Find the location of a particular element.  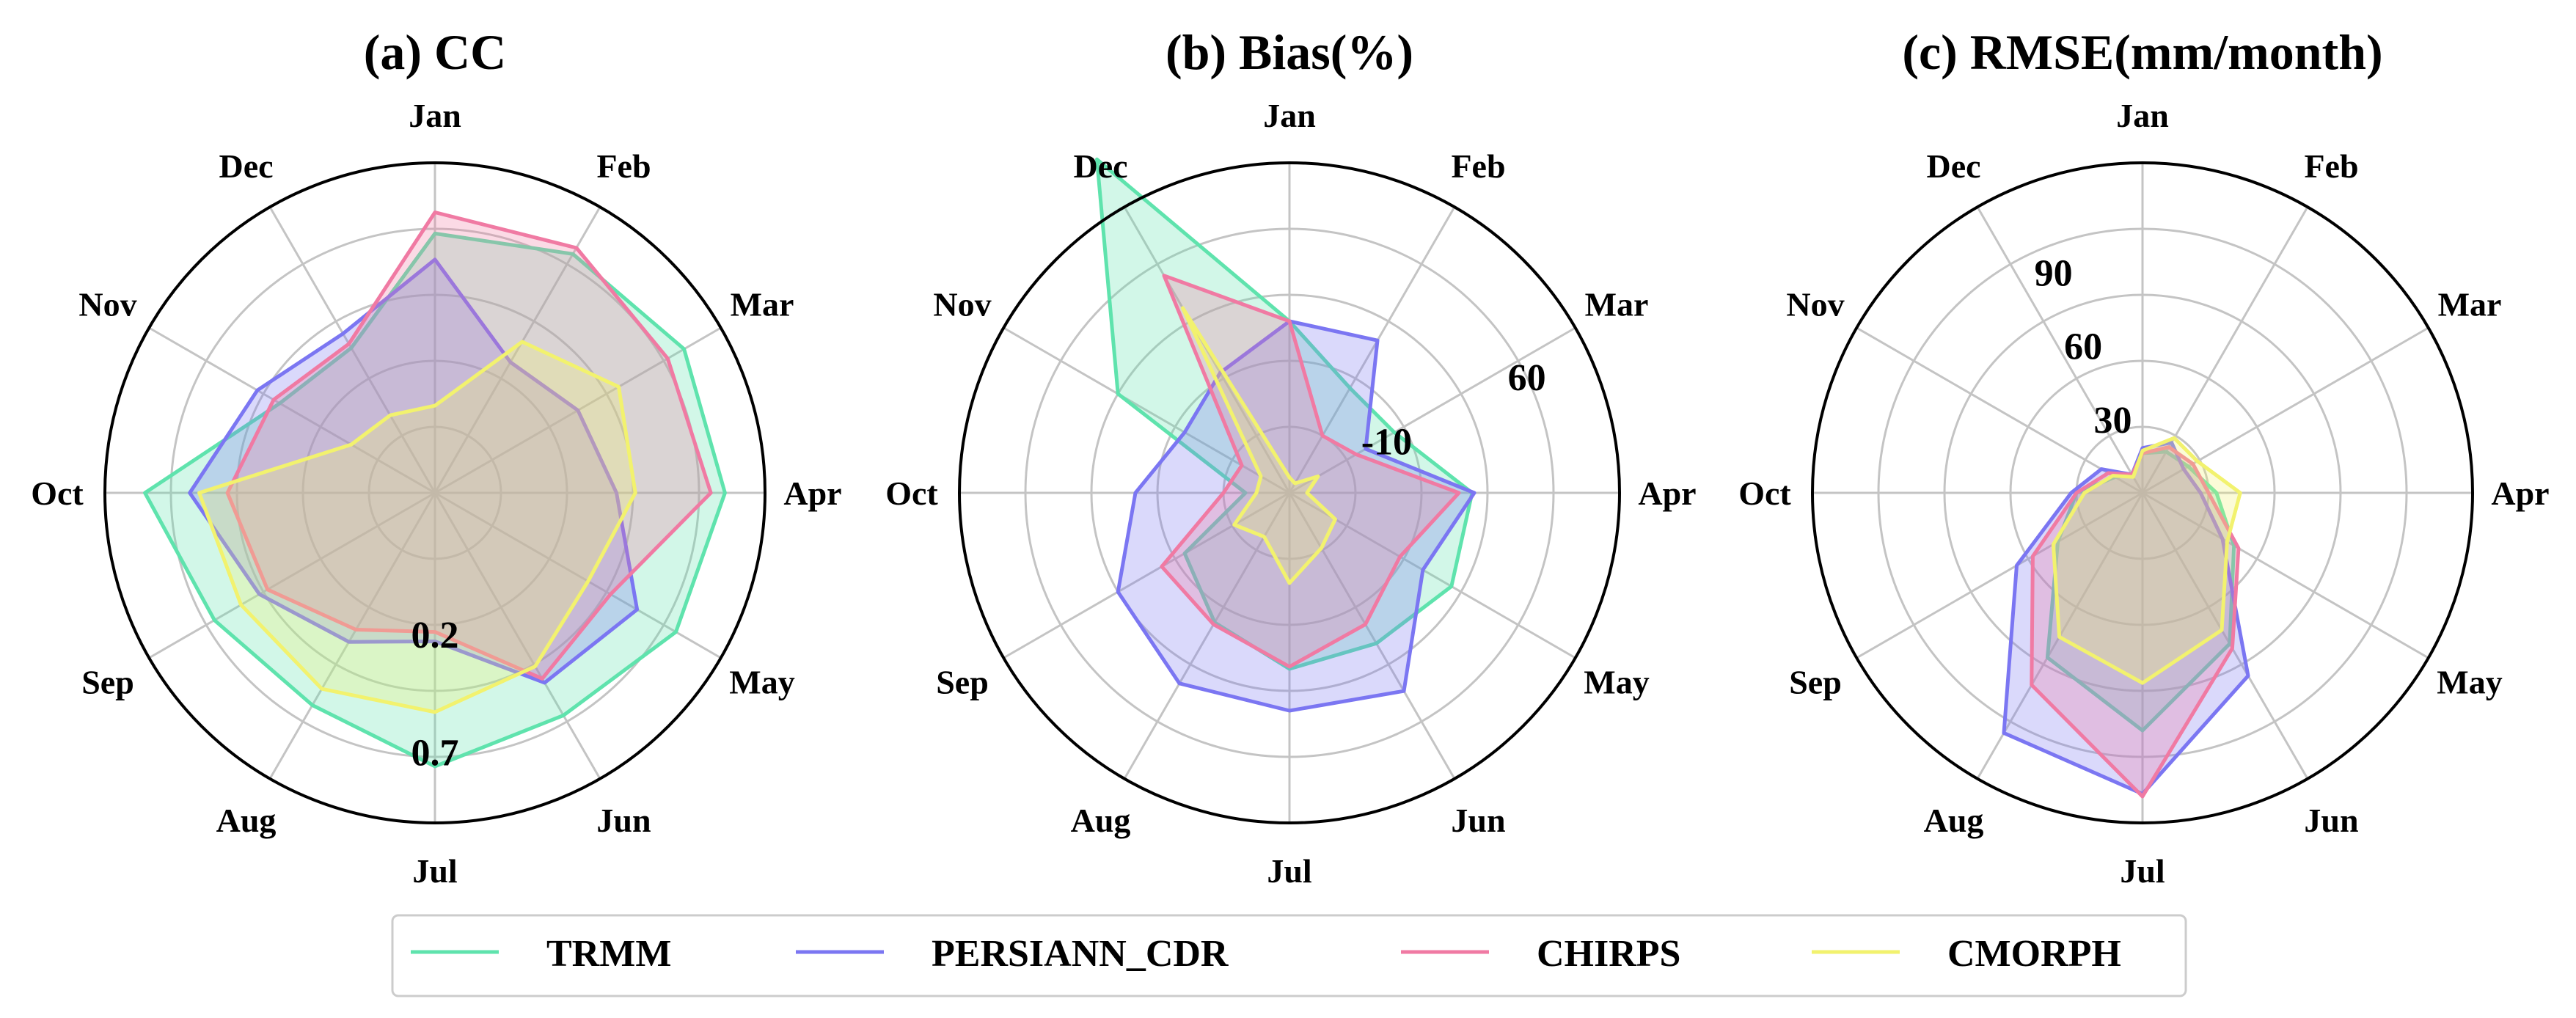

radial-tick-label: -10 is located at coordinates (1386, 443).